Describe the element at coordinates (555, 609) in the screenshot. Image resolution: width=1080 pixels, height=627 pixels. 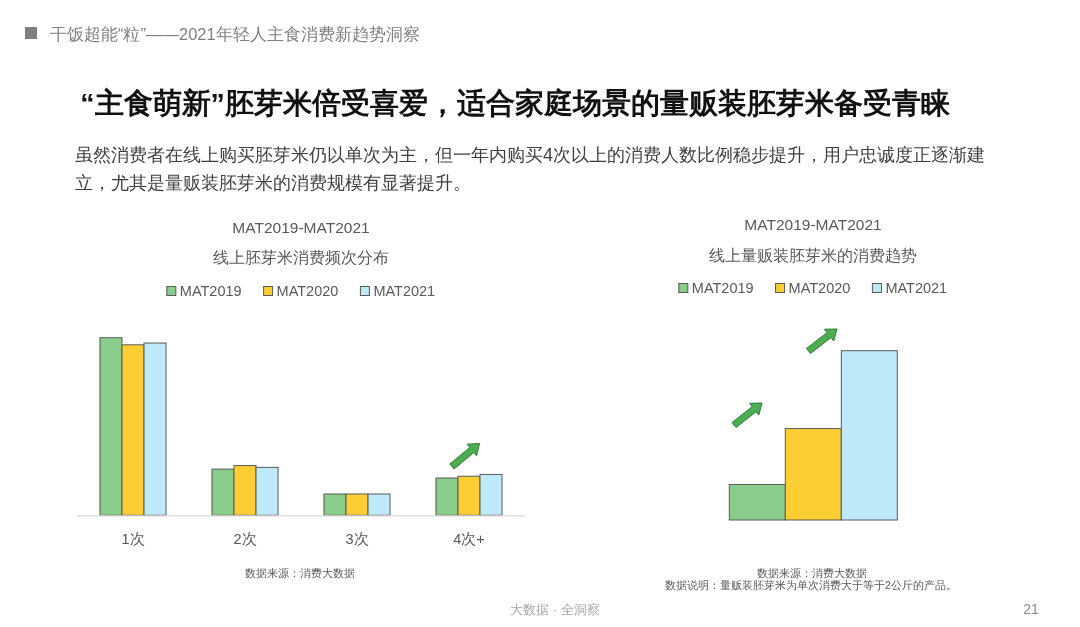
I see `annotation: 大数据 · 全洞察` at that location.